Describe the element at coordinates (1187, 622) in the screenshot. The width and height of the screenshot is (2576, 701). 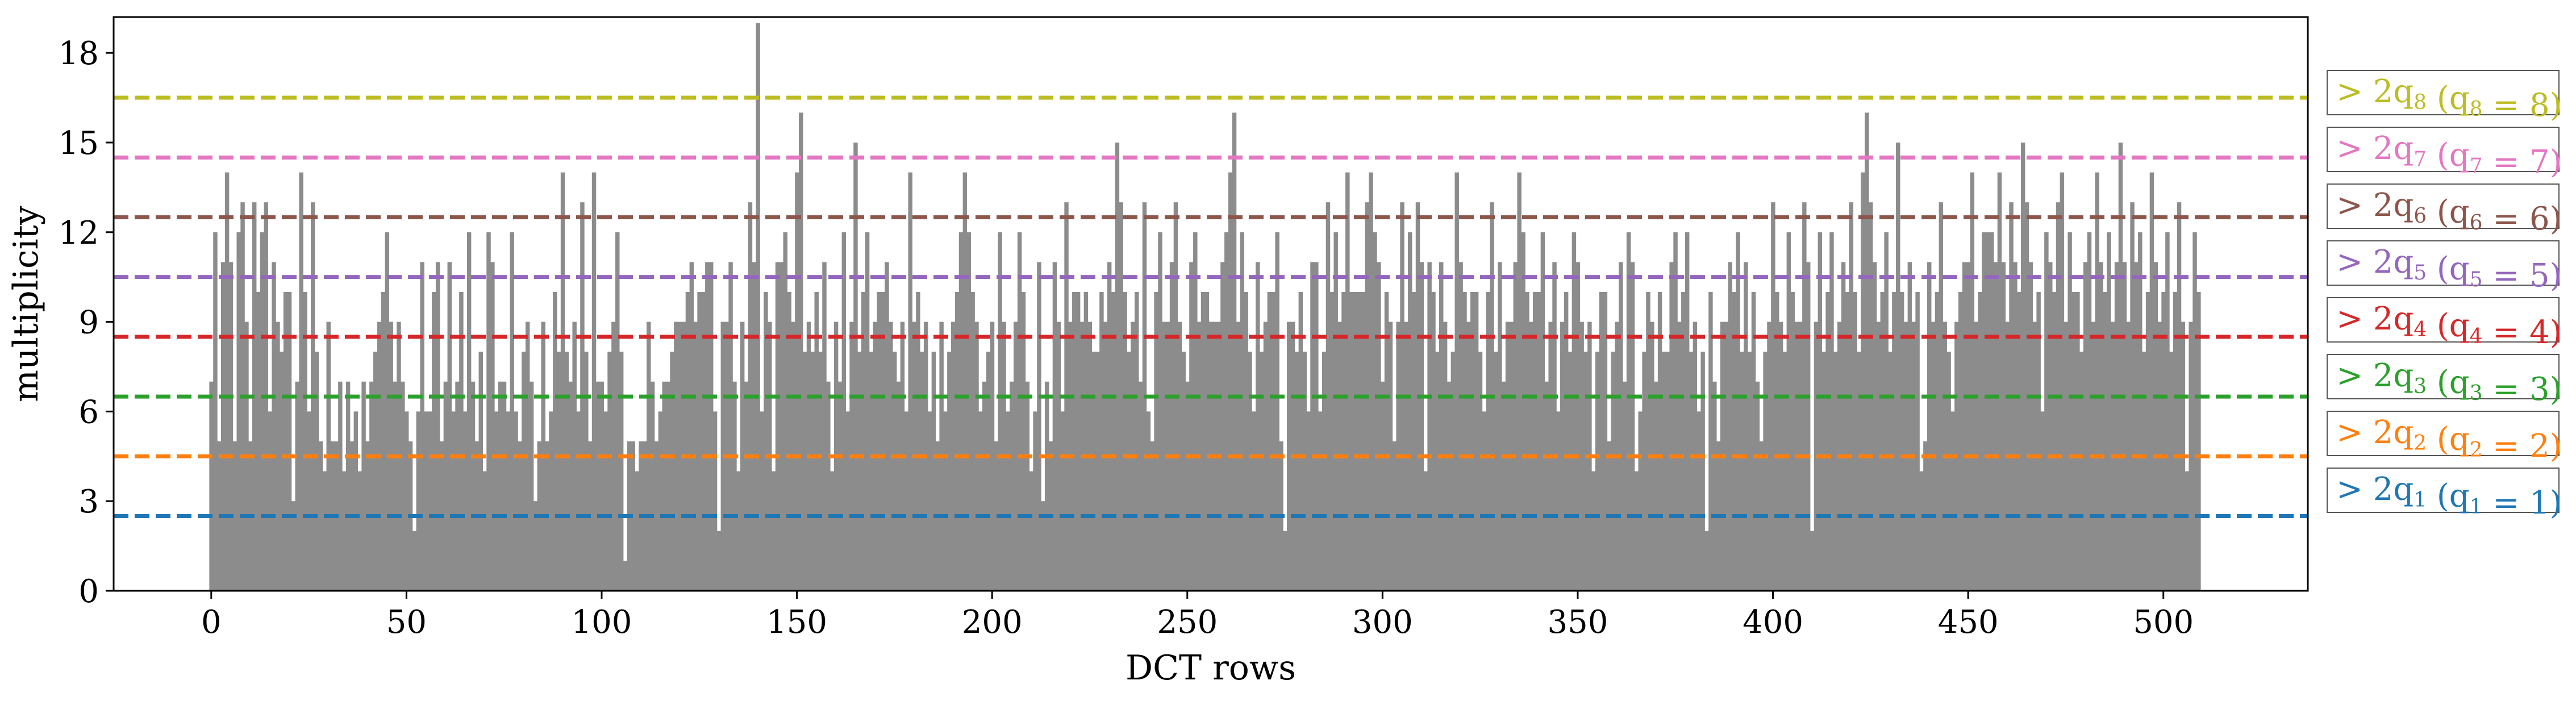
I see `x-tick-label: 250` at that location.